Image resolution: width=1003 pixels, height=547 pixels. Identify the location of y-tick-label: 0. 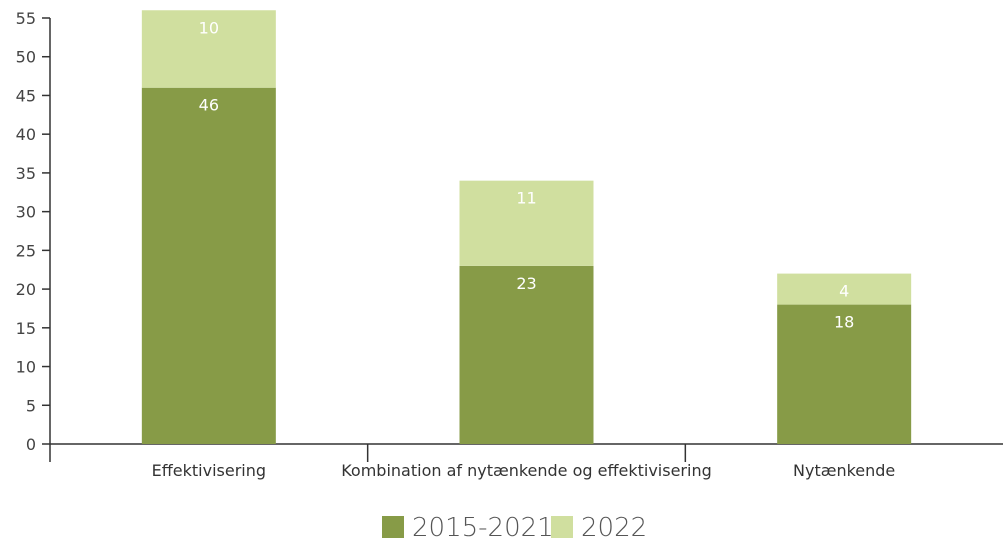
(31, 444).